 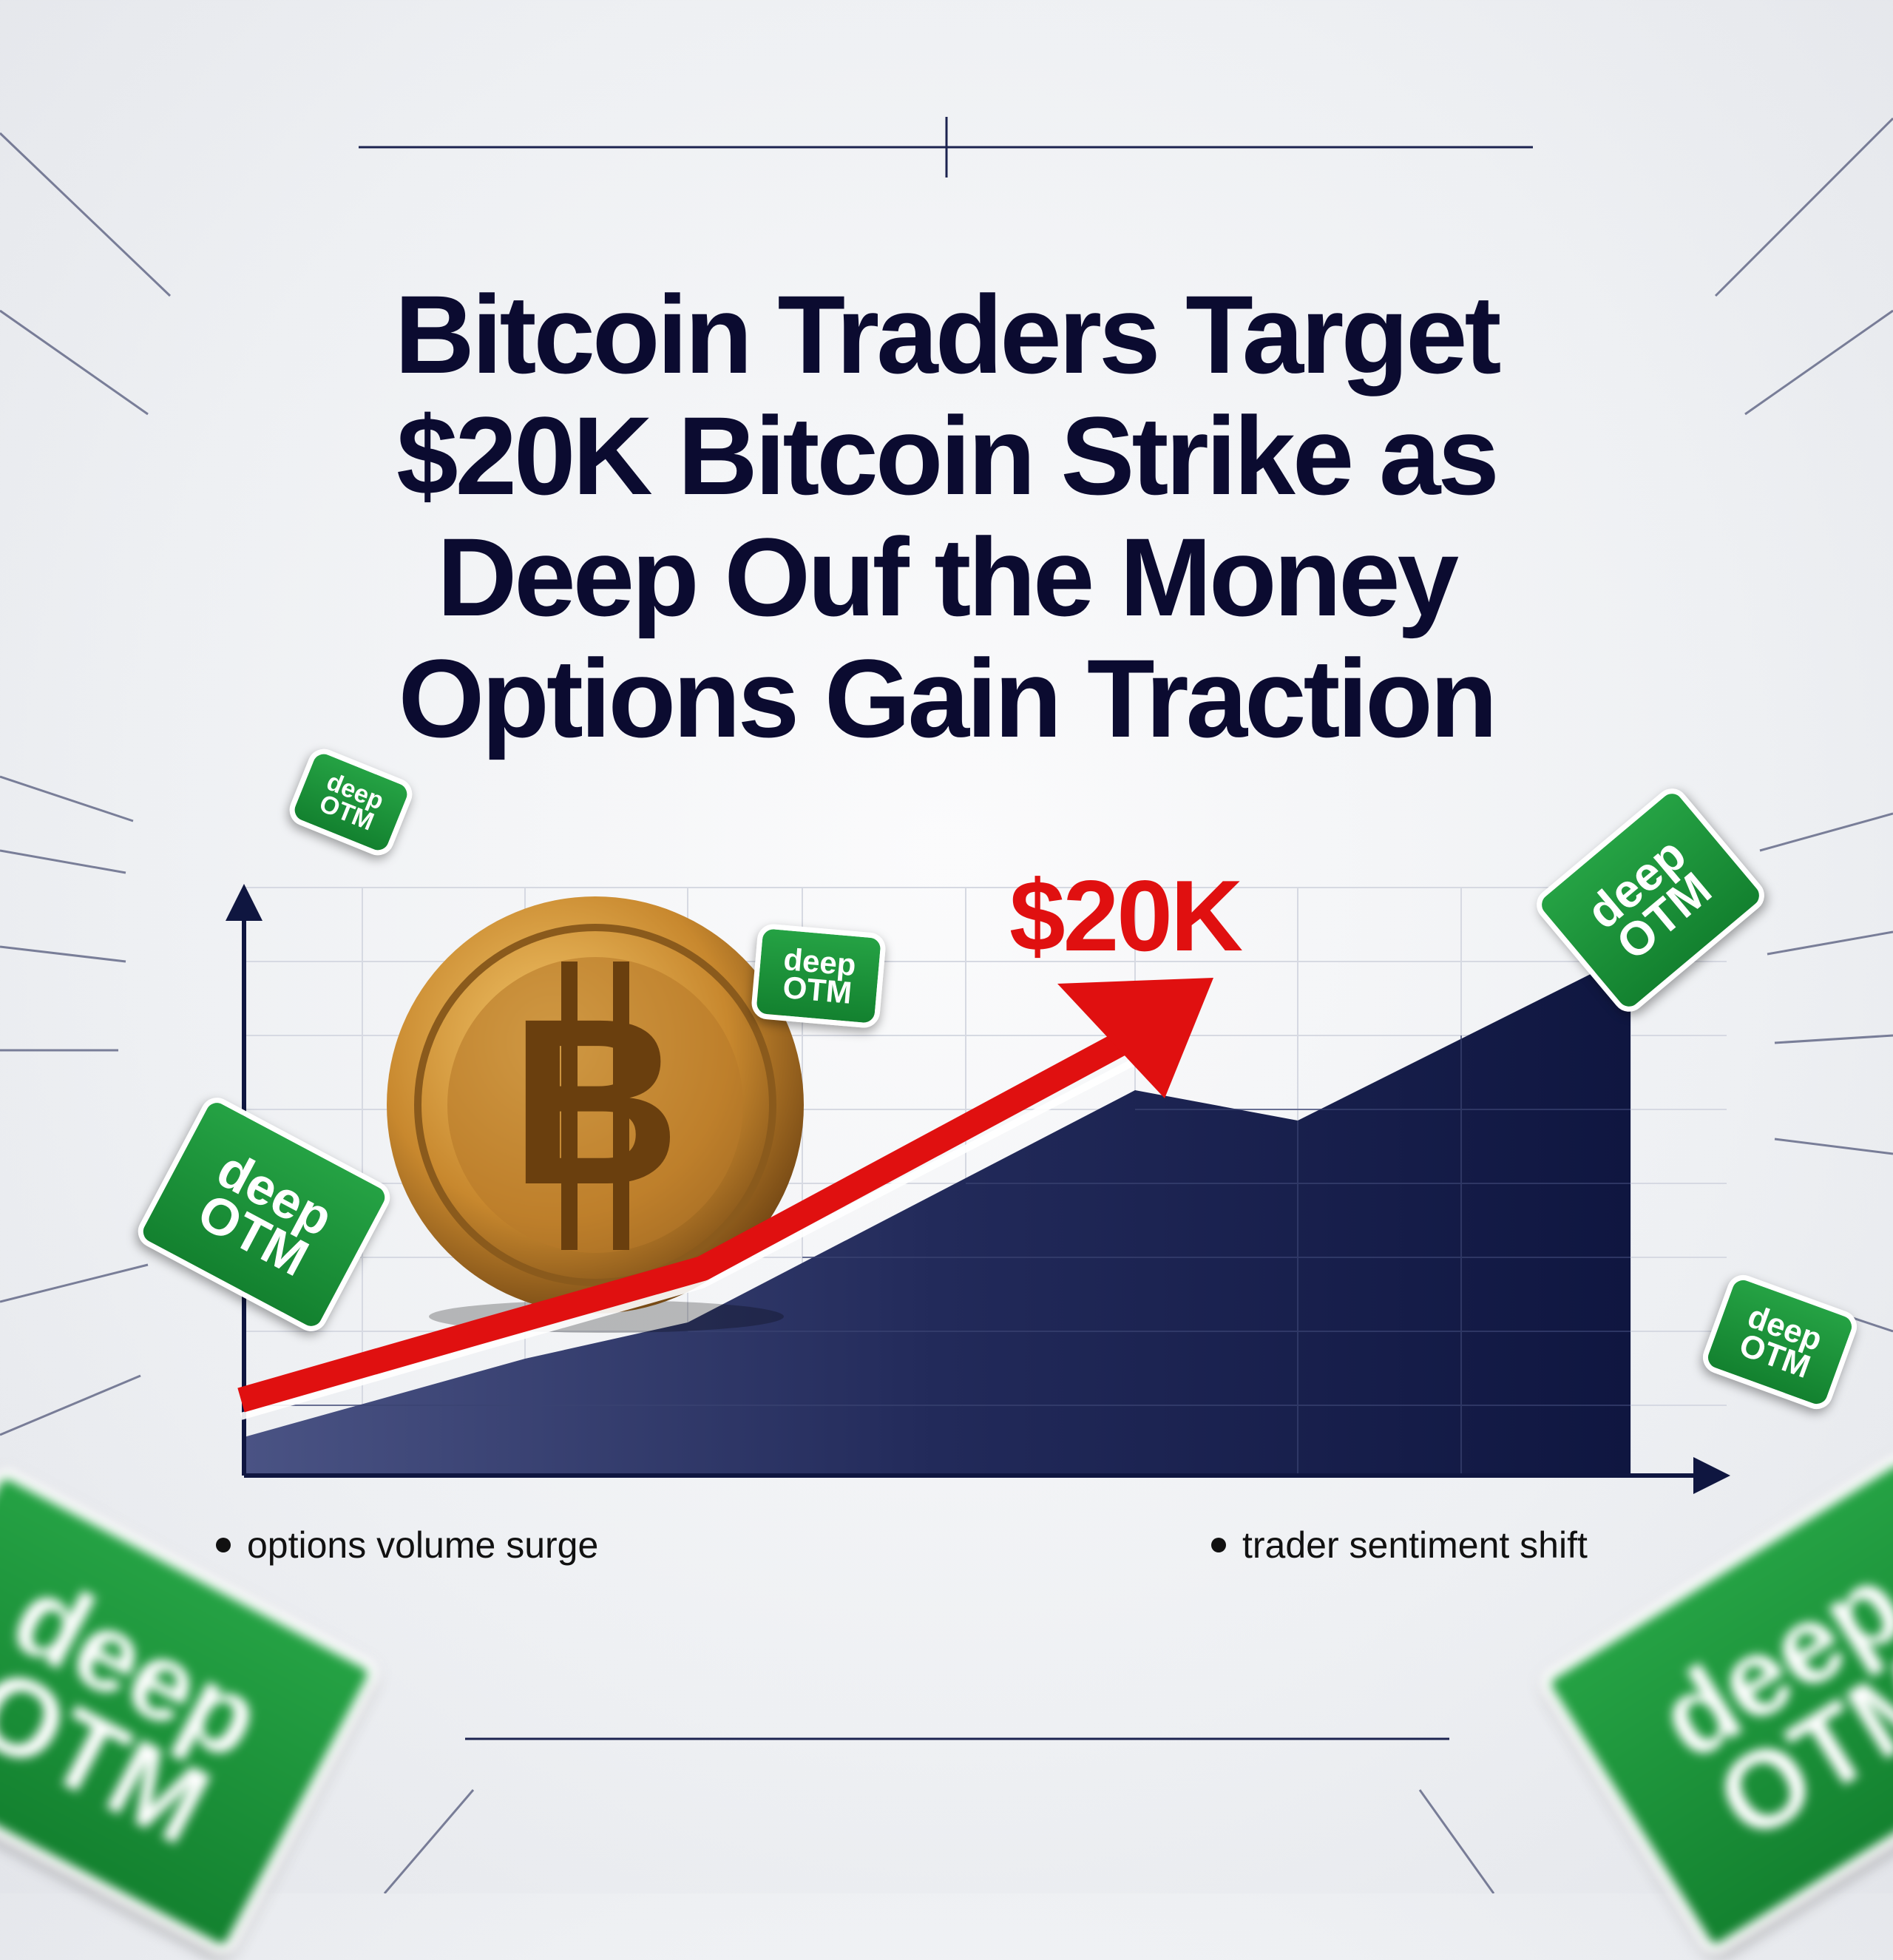 What do you see at coordinates (948, 455) in the screenshot?
I see `headline-line: $20K Bitcoin Strike as` at bounding box center [948, 455].